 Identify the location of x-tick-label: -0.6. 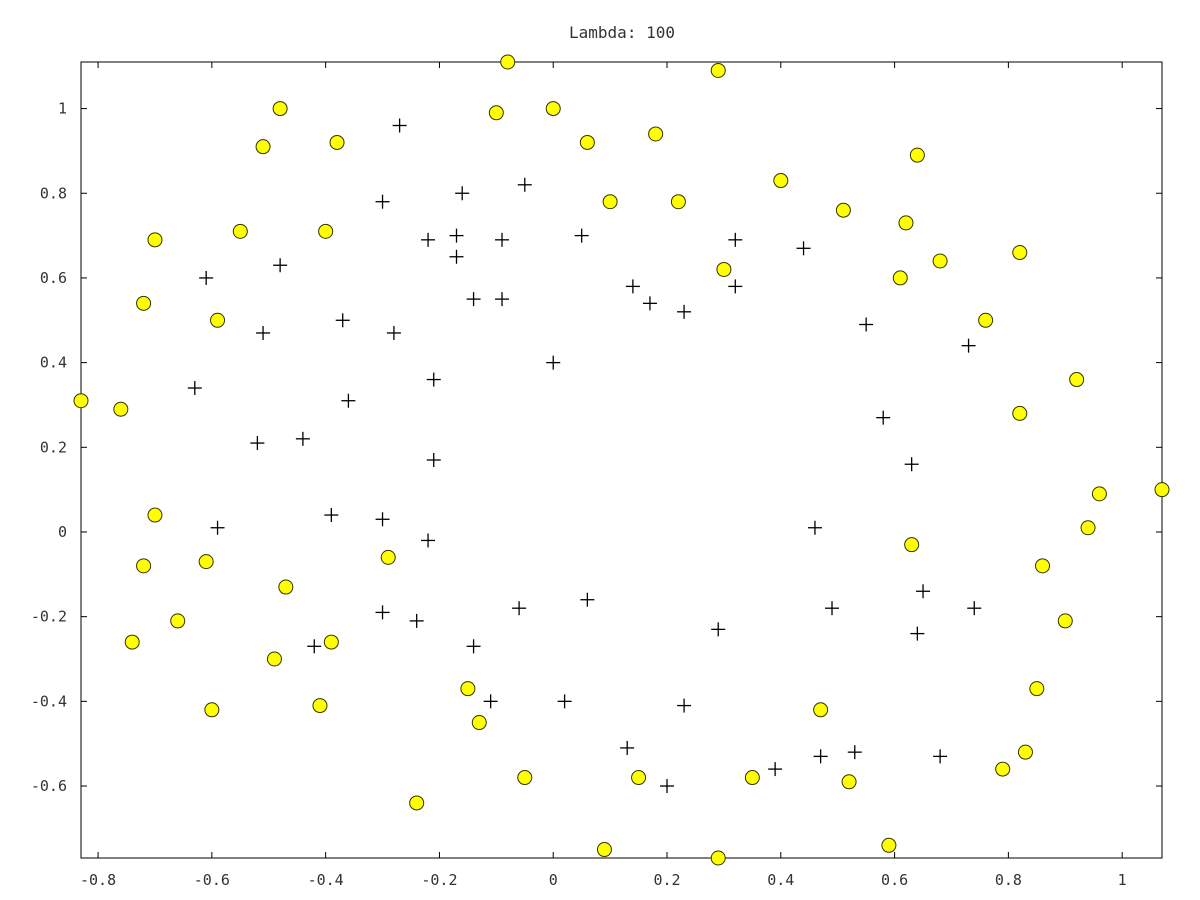
(212, 880).